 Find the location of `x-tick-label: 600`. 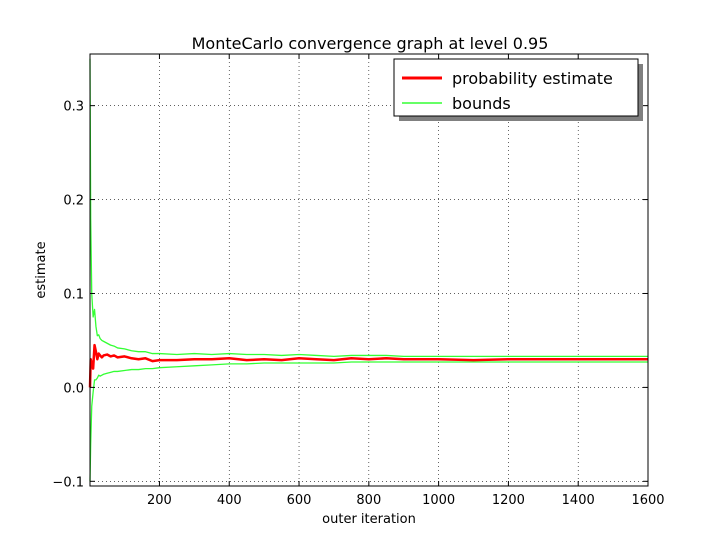

x-tick-label: 600 is located at coordinates (299, 500).